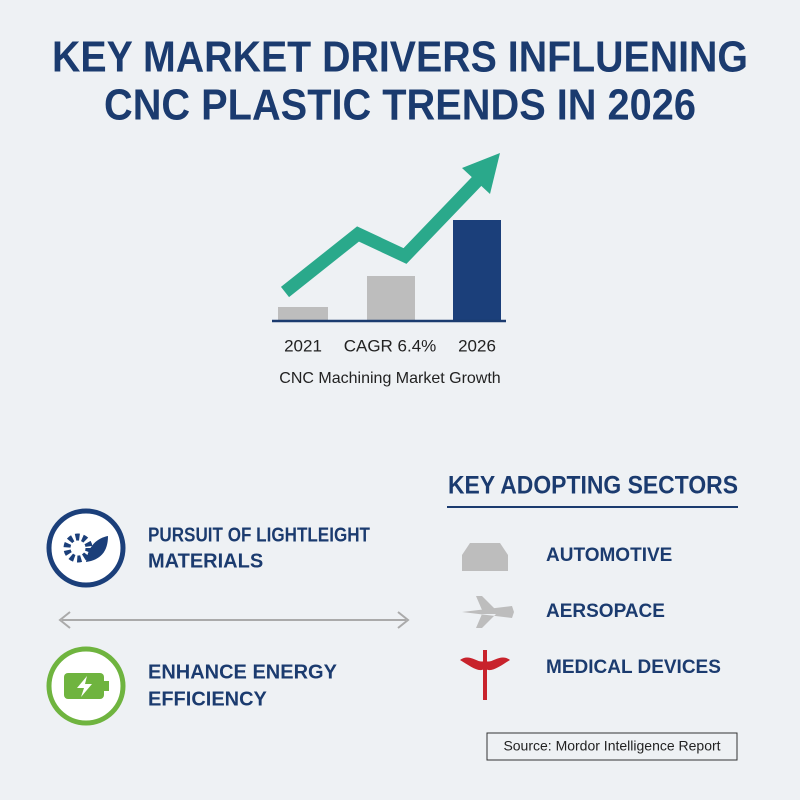  I want to click on bolt, so click(84, 686).